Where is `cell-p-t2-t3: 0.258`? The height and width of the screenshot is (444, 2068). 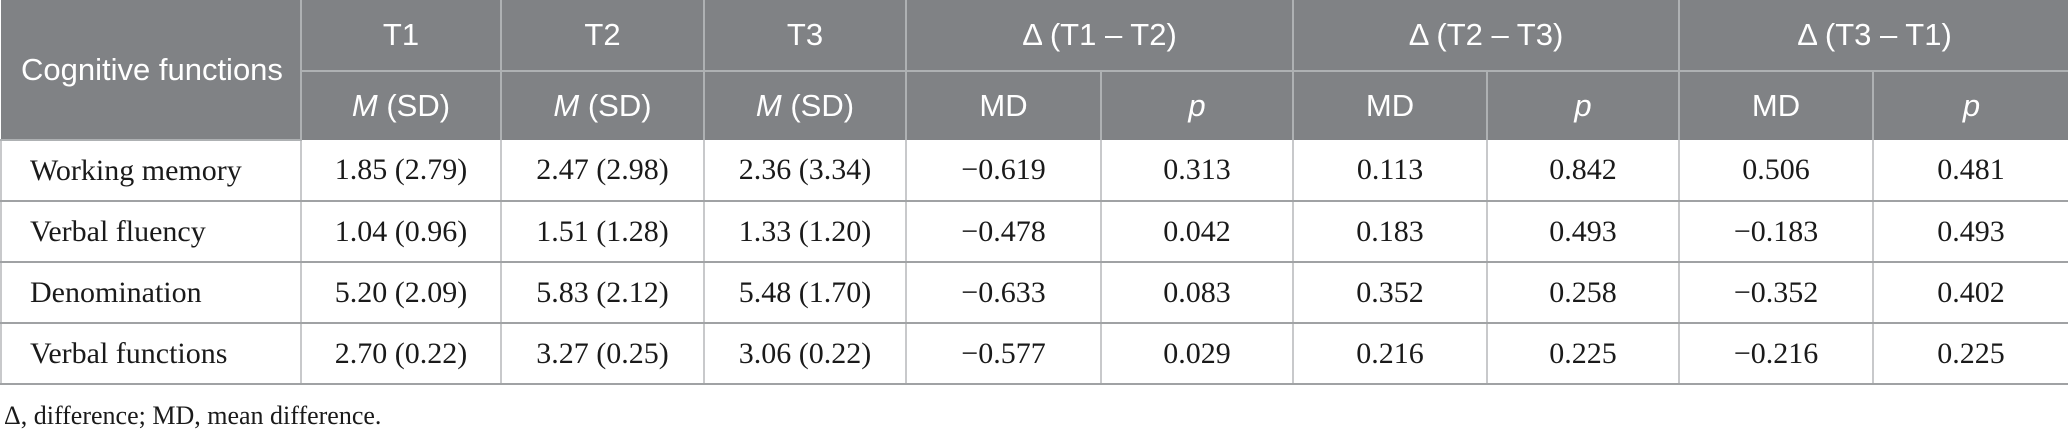 cell-p-t2-t3: 0.258 is located at coordinates (1583, 293).